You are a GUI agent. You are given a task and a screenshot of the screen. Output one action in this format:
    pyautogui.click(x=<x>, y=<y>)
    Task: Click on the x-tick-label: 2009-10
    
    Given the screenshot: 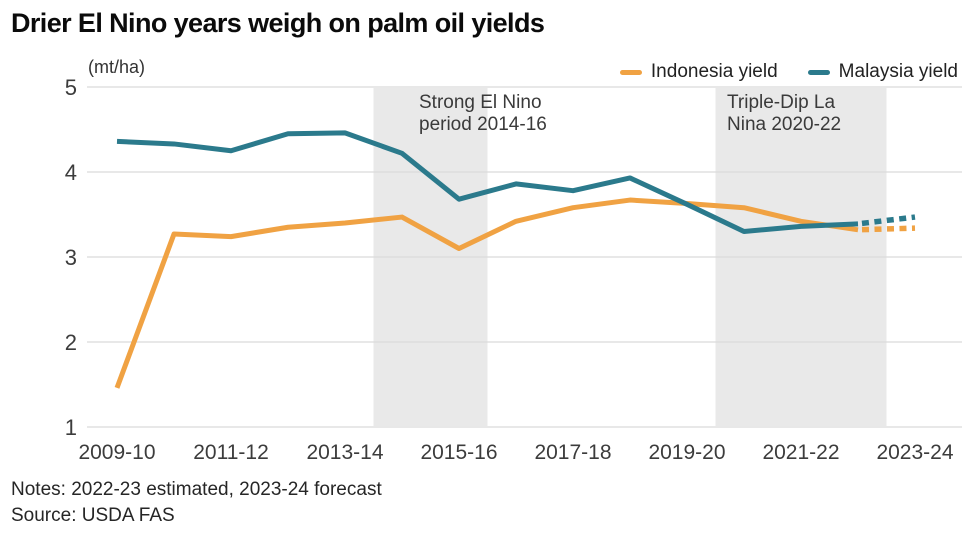 What is the action you would take?
    pyautogui.click(x=116, y=452)
    